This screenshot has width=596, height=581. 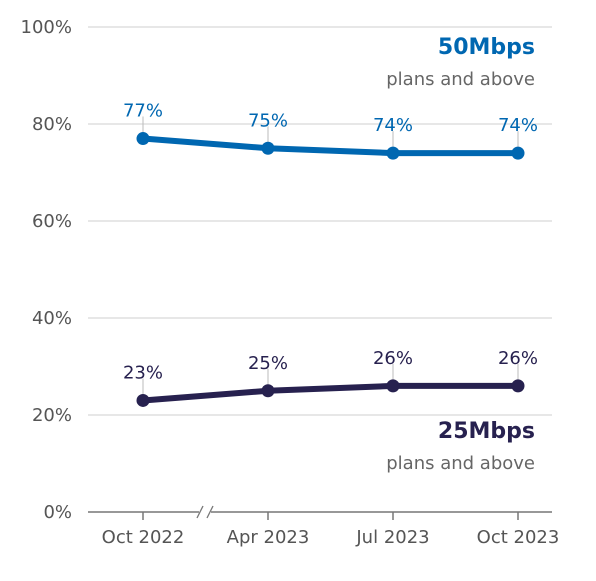 What do you see at coordinates (486, 431) in the screenshot?
I see `series-title-25mbps: 25Mbps` at bounding box center [486, 431].